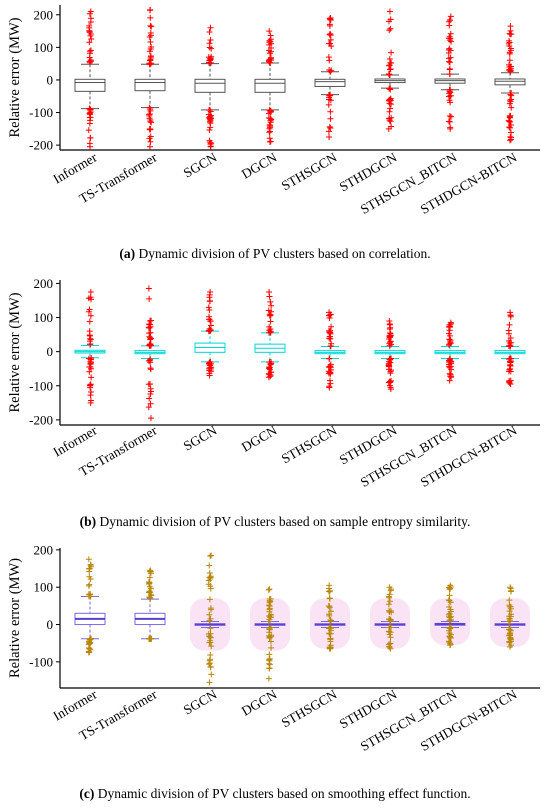 The image size is (550, 808). Describe the element at coordinates (15, 352) in the screenshot. I see `y-axis-label: Relative error (MW)` at that location.